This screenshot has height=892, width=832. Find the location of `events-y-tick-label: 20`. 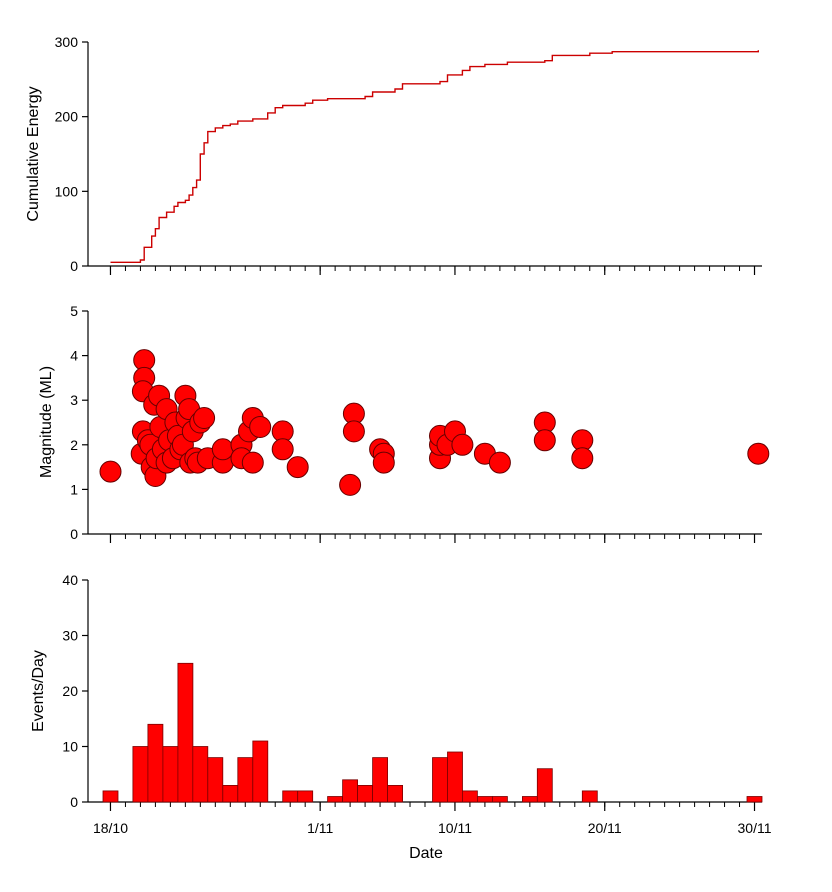

events-y-tick-label: 20 is located at coordinates (70, 691).